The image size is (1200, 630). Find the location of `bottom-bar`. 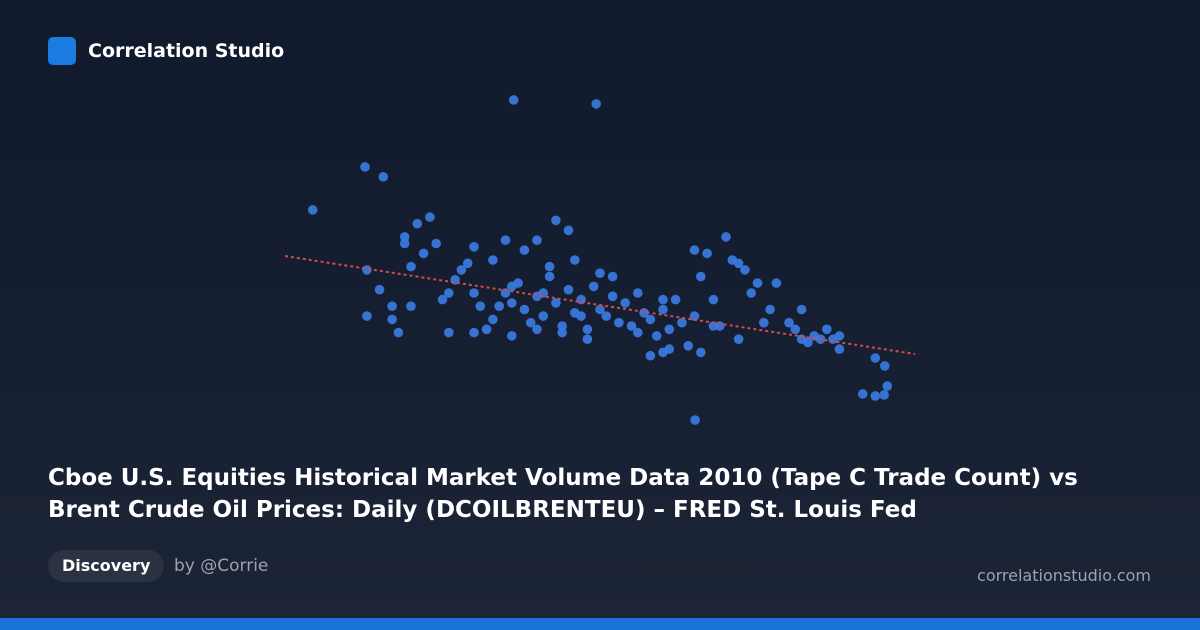

bottom-bar is located at coordinates (600, 624).